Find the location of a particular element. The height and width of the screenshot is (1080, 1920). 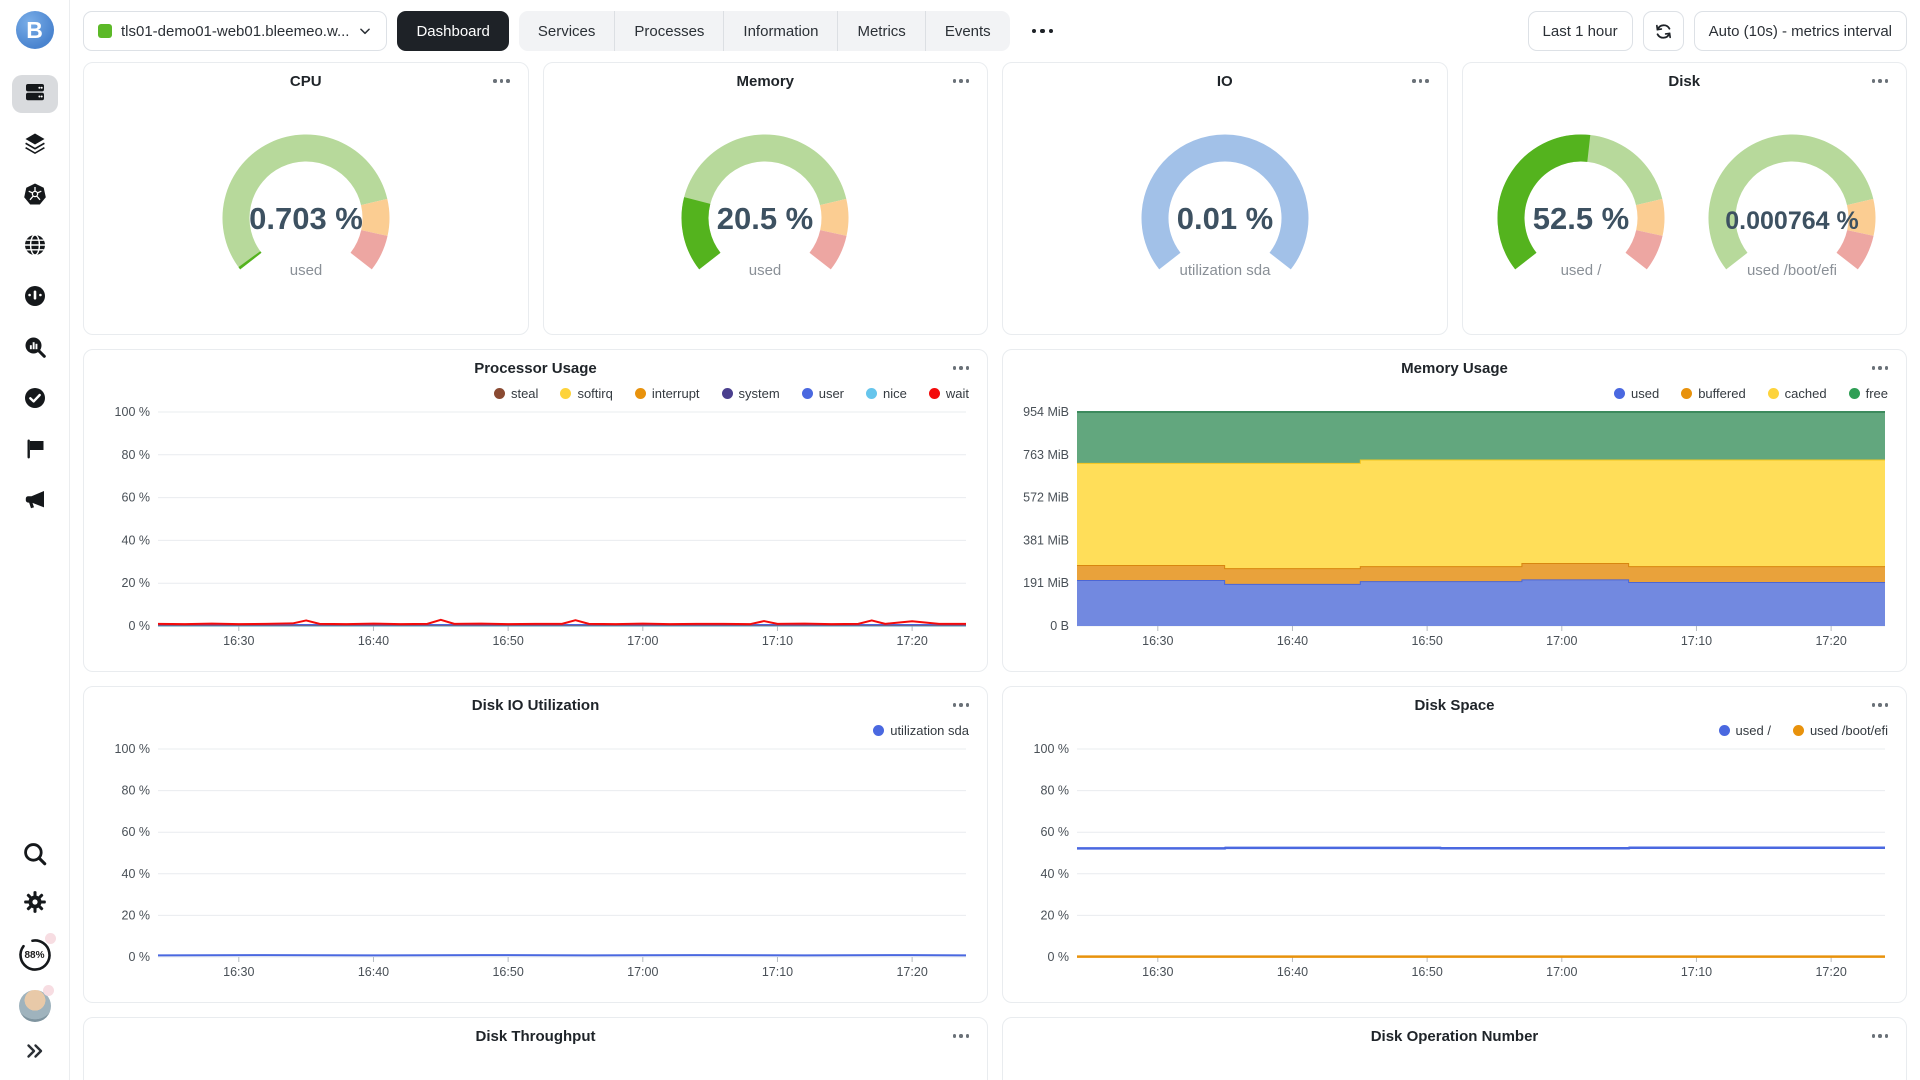

interval-label: Auto (10s) - metrics interval is located at coordinates (1800, 31).